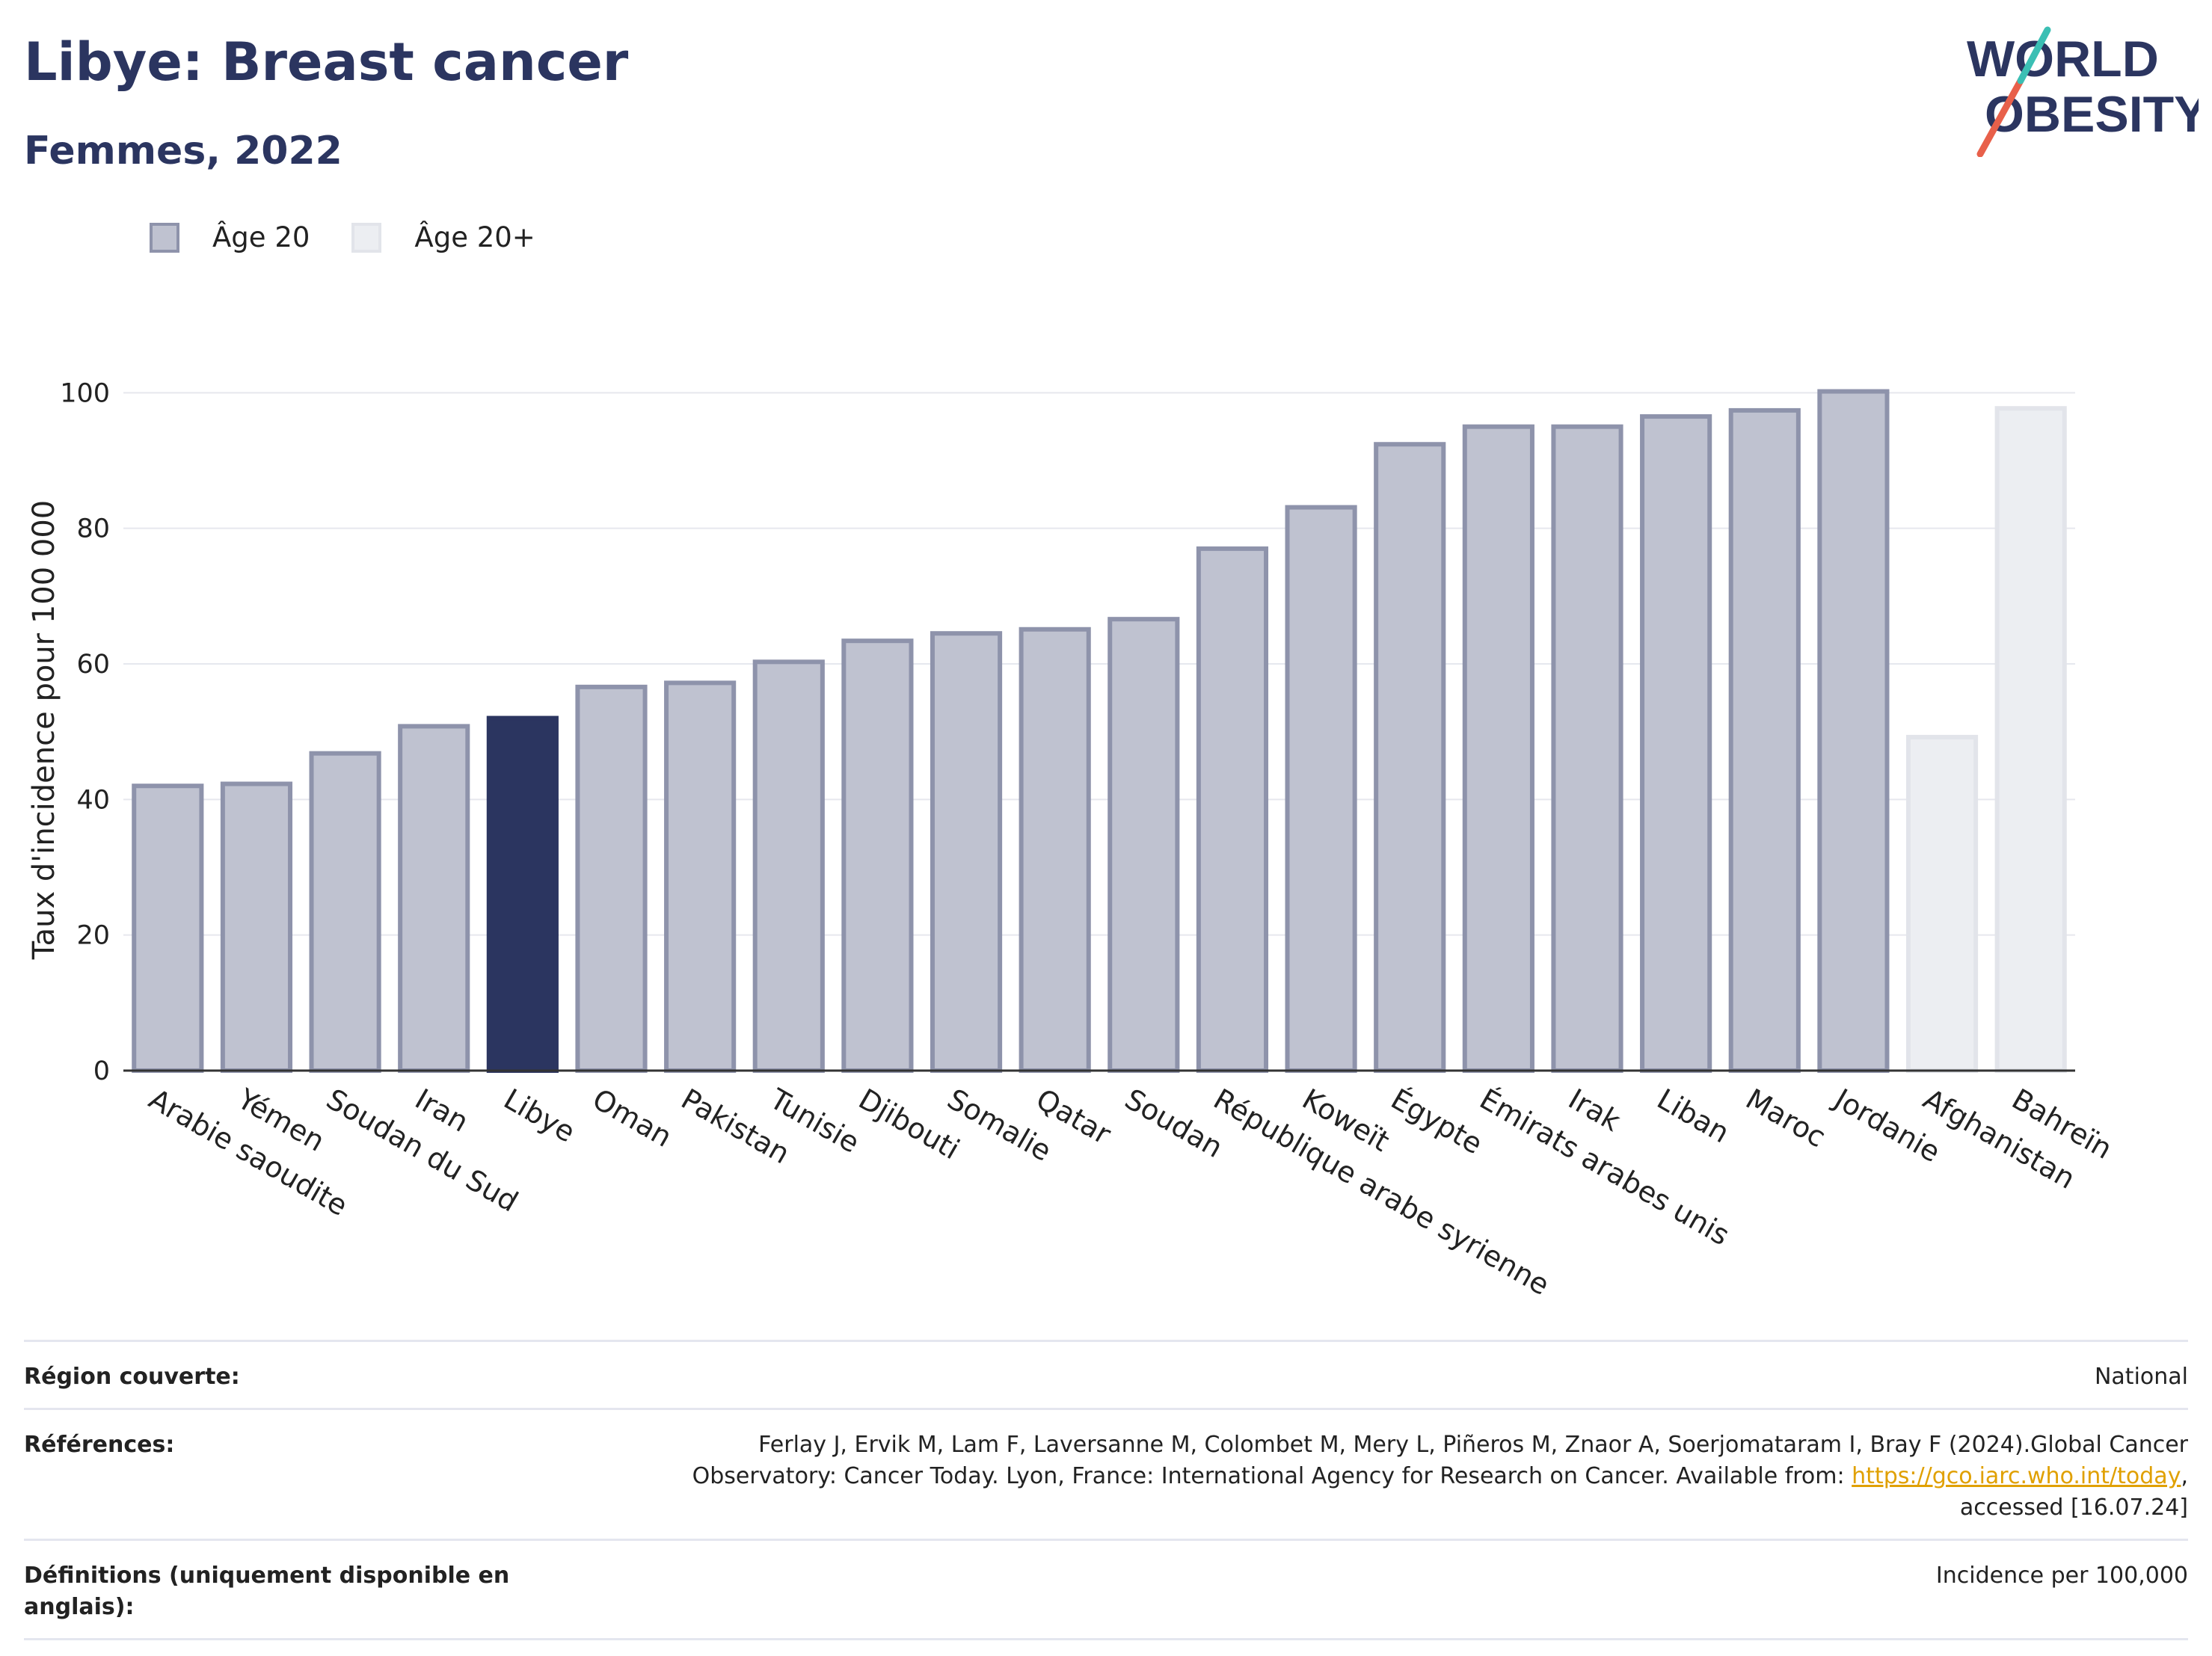  I want to click on y-tick-label: 0, so click(101, 1071).